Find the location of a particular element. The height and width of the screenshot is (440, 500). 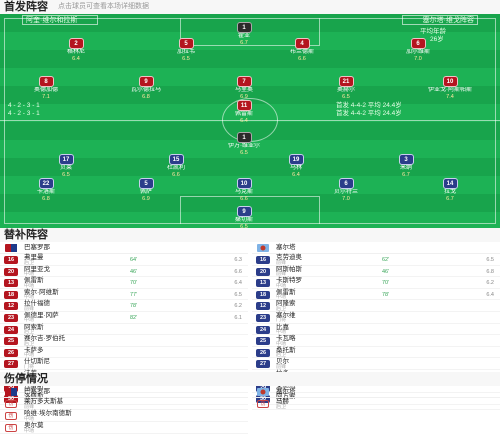

sub-player-row: 18 索尔·阿维斯 中场 77' 6.5 is located at coordinates (124, 295).